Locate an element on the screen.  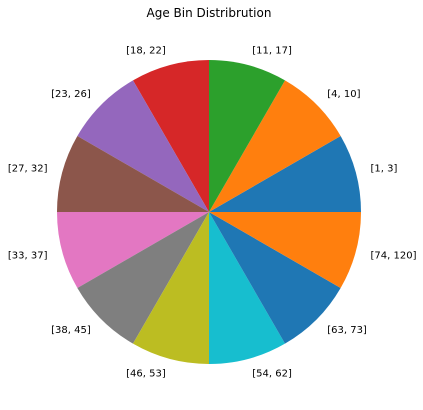
pie-slice-label: [63, 73] is located at coordinates (347, 330).